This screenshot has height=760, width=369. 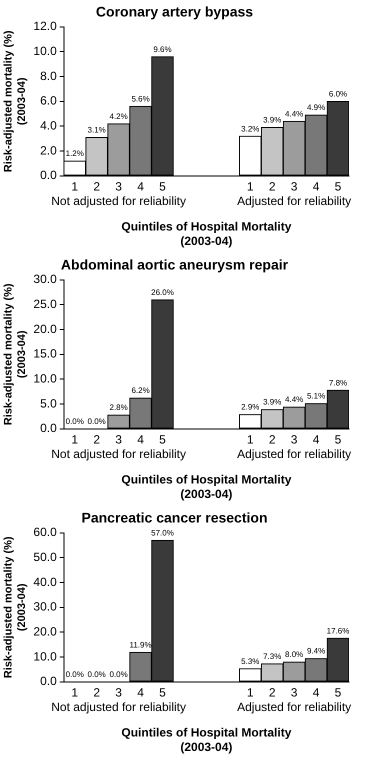 I want to click on chart-title: Abdominal aortic aneurysm repair, so click(x=174, y=264).